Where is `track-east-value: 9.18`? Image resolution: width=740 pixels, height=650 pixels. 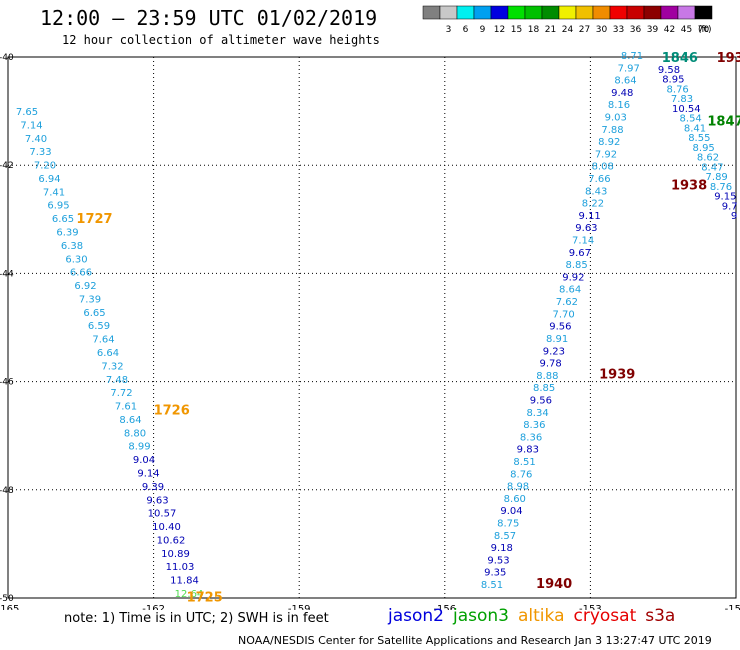
track-east-value: 9.18 is located at coordinates (502, 548).